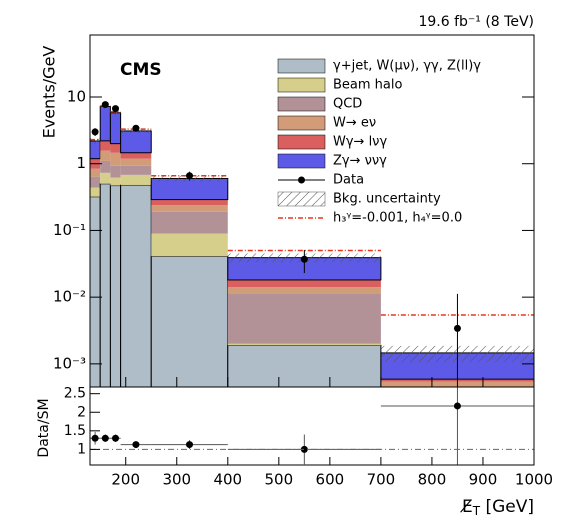  What do you see at coordinates (81, 449) in the screenshot?
I see `ratio-y-tick-label: 1` at bounding box center [81, 449].